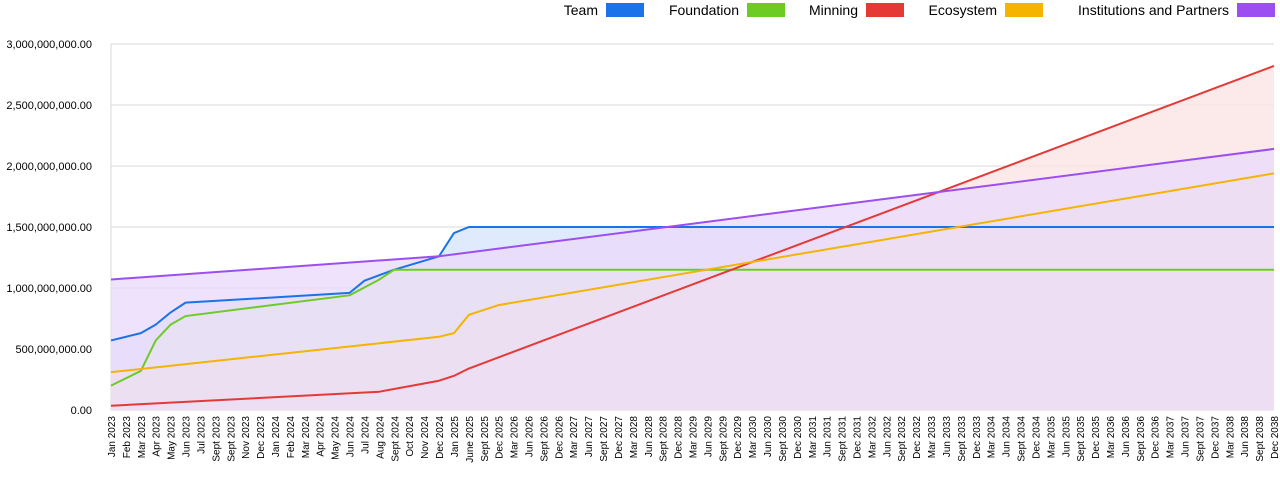 This screenshot has width=1280, height=483. What do you see at coordinates (589, 437) in the screenshot?
I see `x-tick-label: Jun 2027` at bounding box center [589, 437].